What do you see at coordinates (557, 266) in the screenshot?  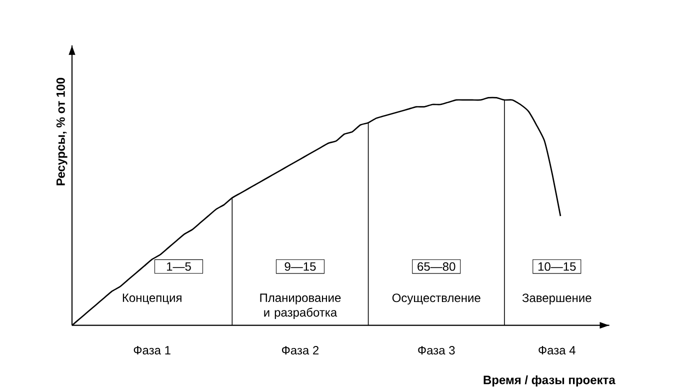 I see `annotation: 10—15` at bounding box center [557, 266].